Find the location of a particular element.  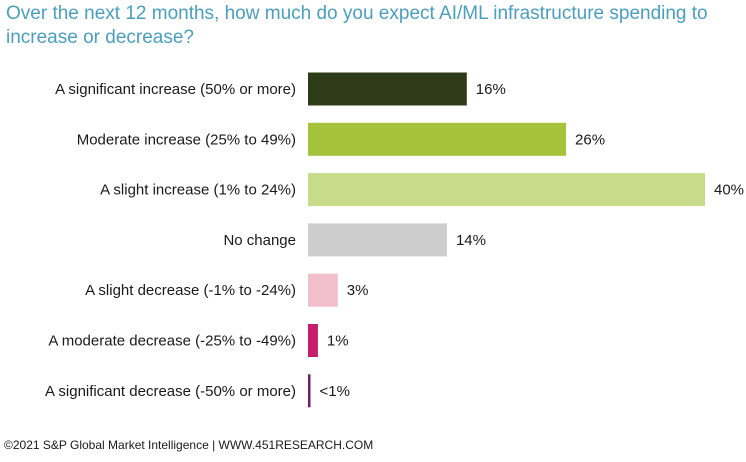

category-label: A significant increase (50% or more) is located at coordinates (175, 89).